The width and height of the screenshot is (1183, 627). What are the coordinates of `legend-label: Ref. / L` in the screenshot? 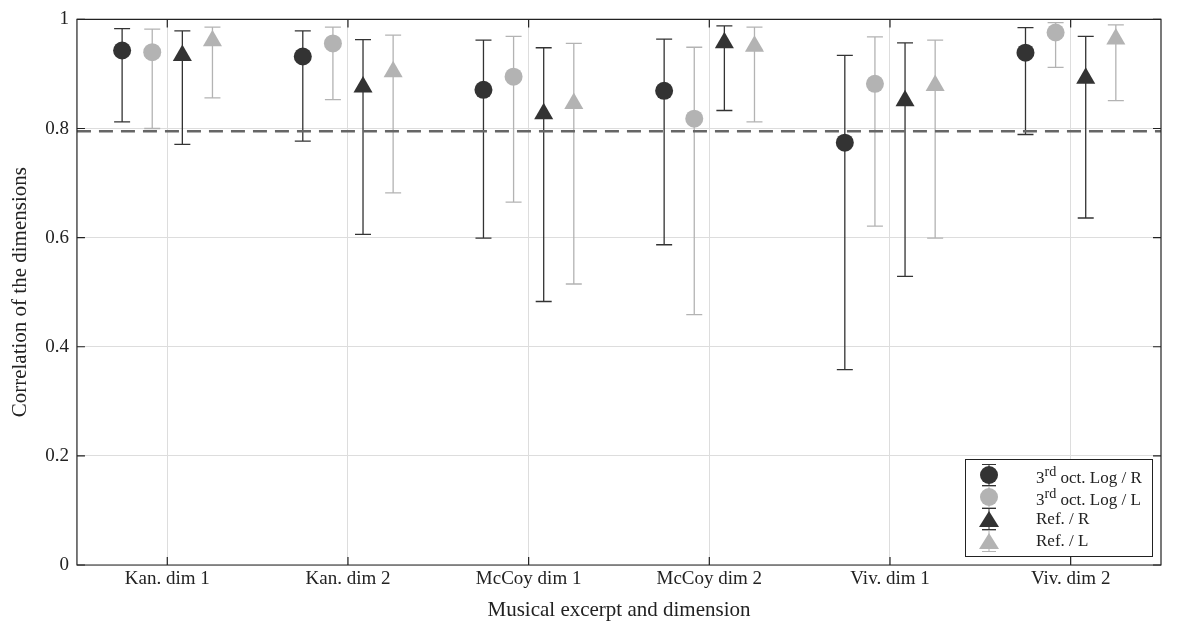 It's located at (1062, 541).